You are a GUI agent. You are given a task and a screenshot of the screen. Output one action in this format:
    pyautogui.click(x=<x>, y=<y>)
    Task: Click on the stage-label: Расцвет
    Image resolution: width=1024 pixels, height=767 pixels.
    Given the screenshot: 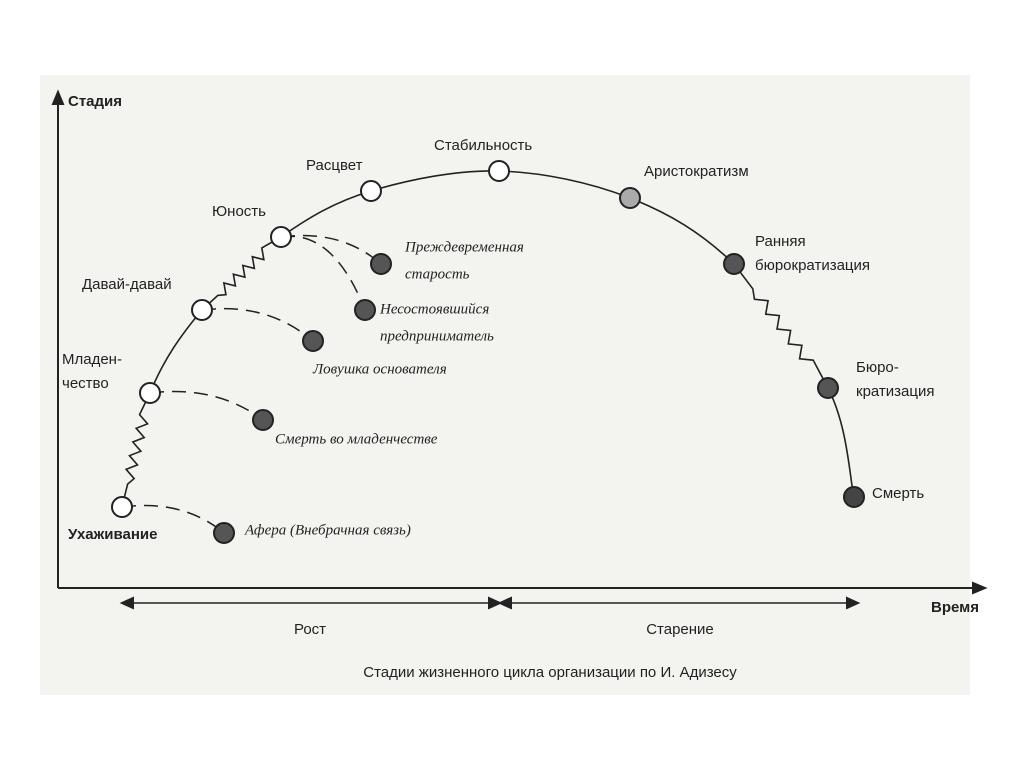 What is the action you would take?
    pyautogui.click(x=334, y=165)
    